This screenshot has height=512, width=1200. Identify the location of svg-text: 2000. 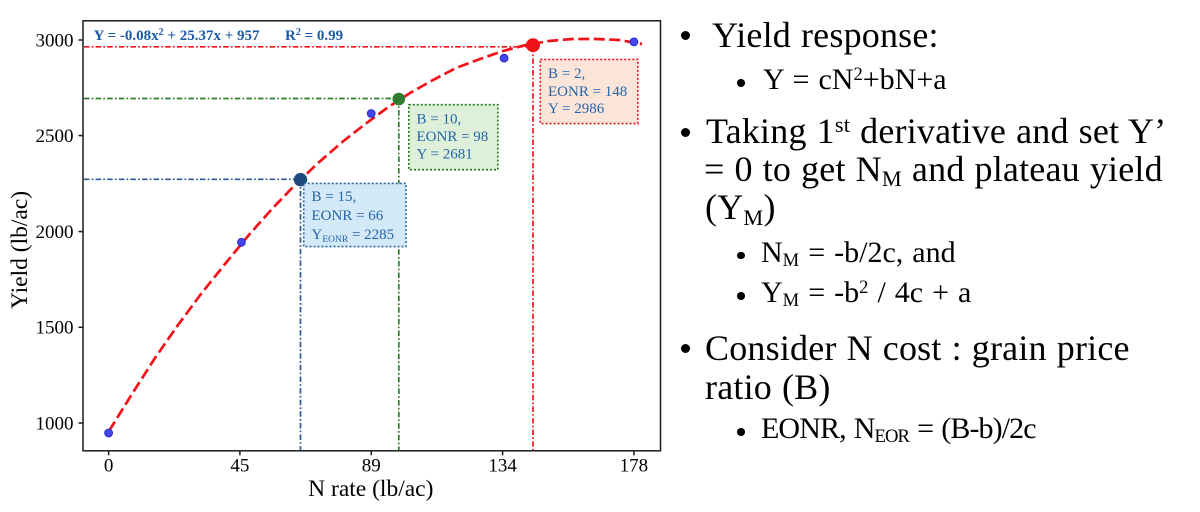
(55, 232).